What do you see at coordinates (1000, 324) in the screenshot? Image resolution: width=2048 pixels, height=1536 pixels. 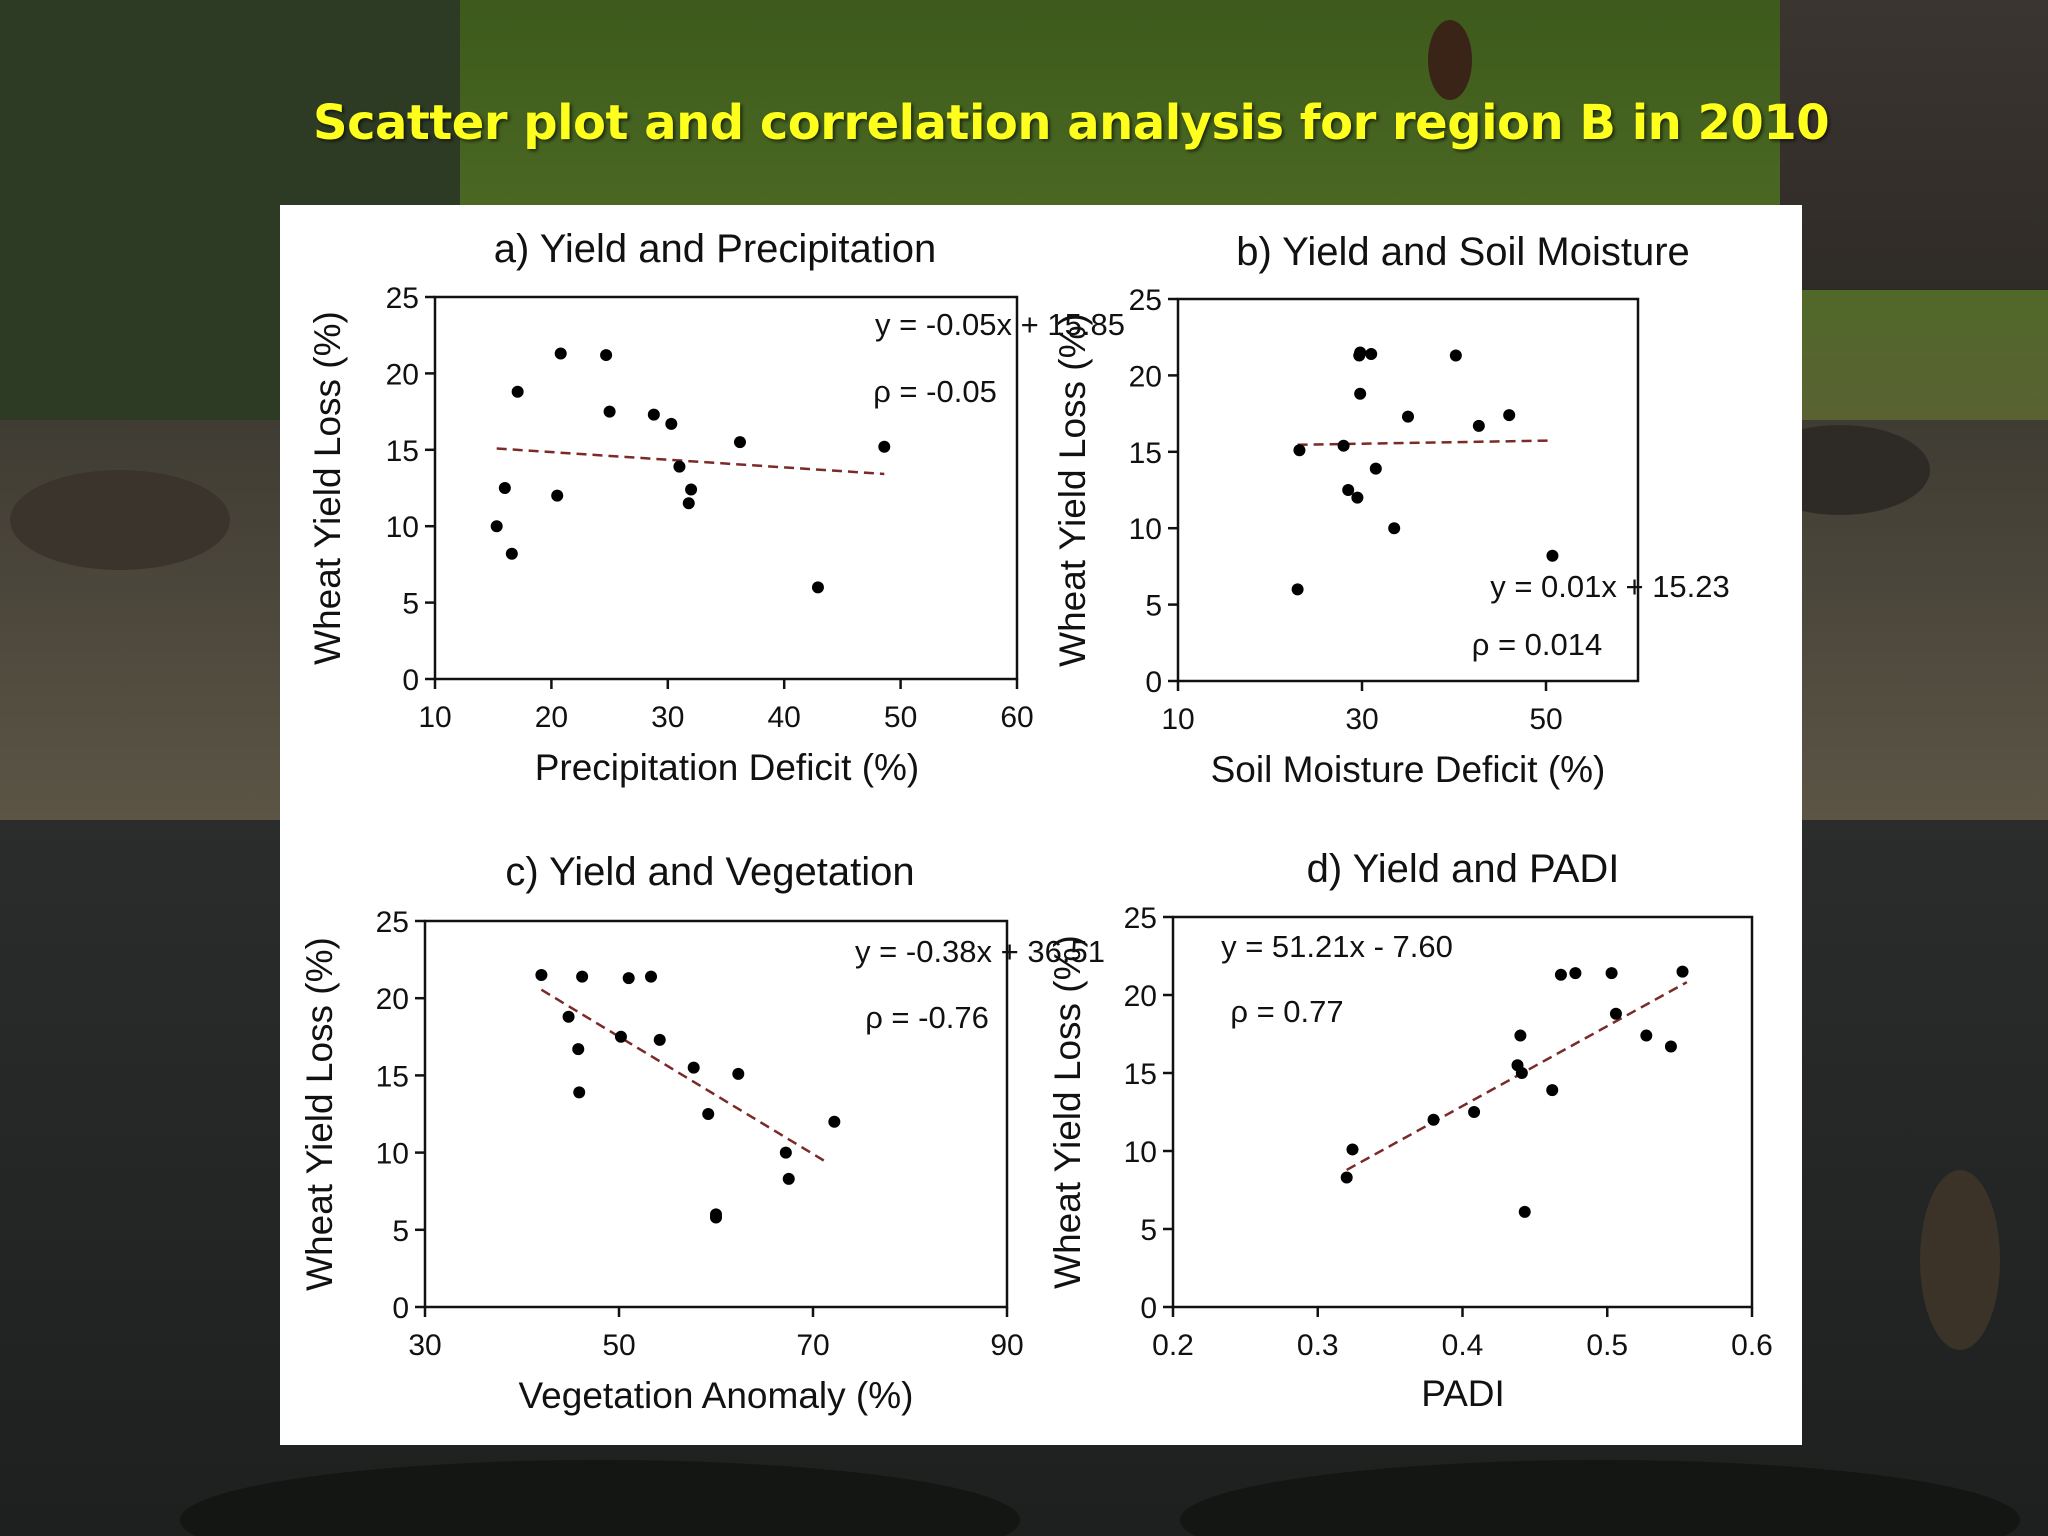 I see `regression-equation: y = -0.05x + 15.85` at bounding box center [1000, 324].